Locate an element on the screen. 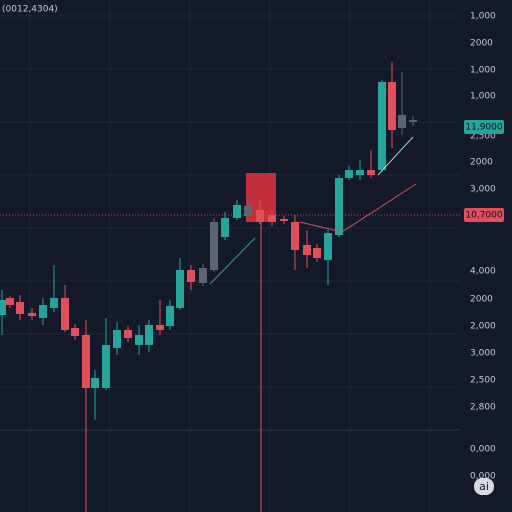  marker-price: 10,7000 is located at coordinates (483, 216).